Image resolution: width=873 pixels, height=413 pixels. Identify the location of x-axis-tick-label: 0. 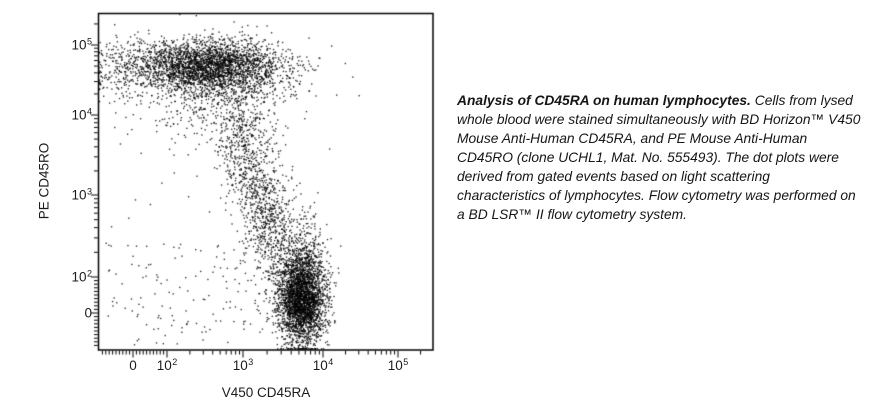
(133, 365).